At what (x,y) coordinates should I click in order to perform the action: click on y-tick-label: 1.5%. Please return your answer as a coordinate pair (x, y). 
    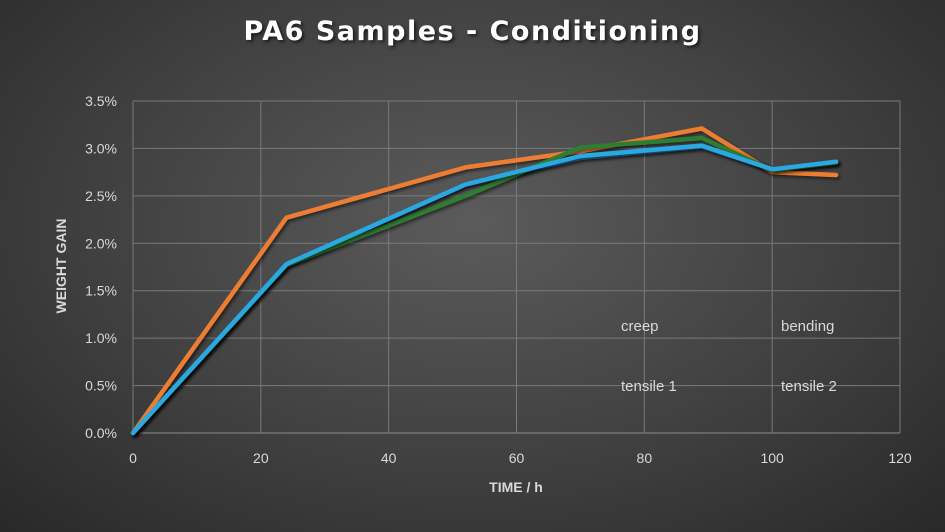
    Looking at the image, I should click on (101, 291).